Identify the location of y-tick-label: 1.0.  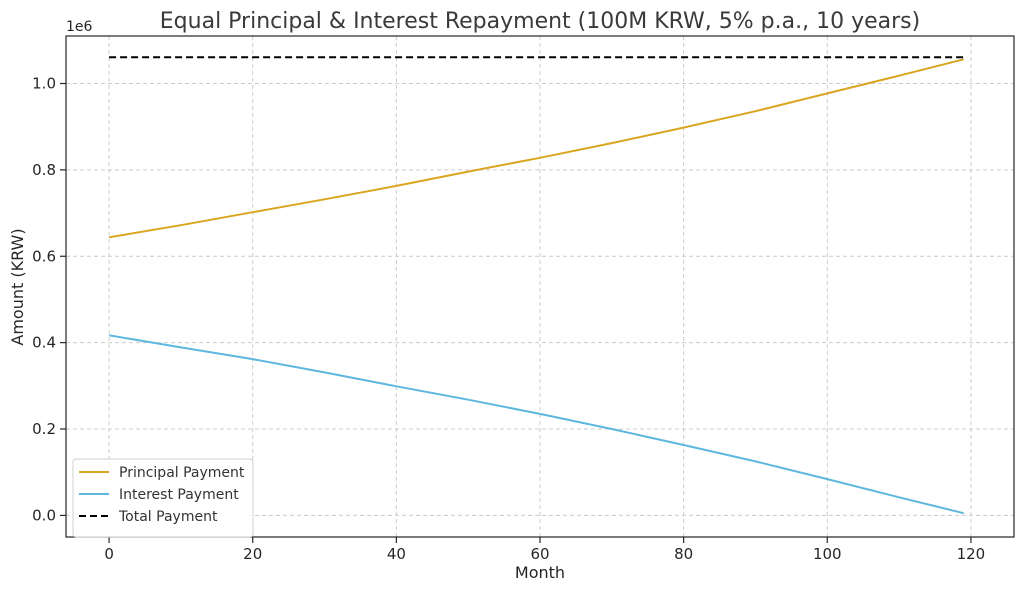
(44, 84).